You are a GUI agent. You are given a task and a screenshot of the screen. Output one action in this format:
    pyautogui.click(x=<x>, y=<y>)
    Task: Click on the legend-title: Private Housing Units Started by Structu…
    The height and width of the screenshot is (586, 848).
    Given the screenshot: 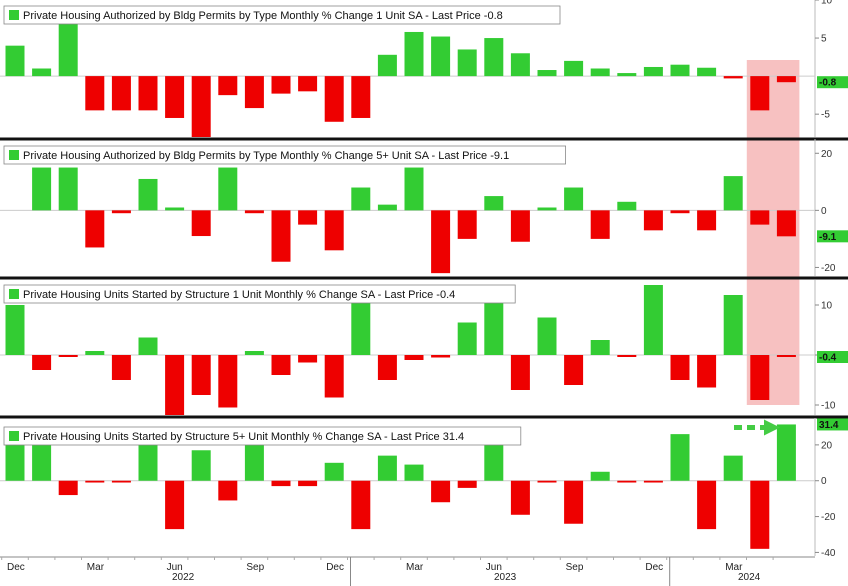 What is the action you would take?
    pyautogui.click(x=243, y=437)
    